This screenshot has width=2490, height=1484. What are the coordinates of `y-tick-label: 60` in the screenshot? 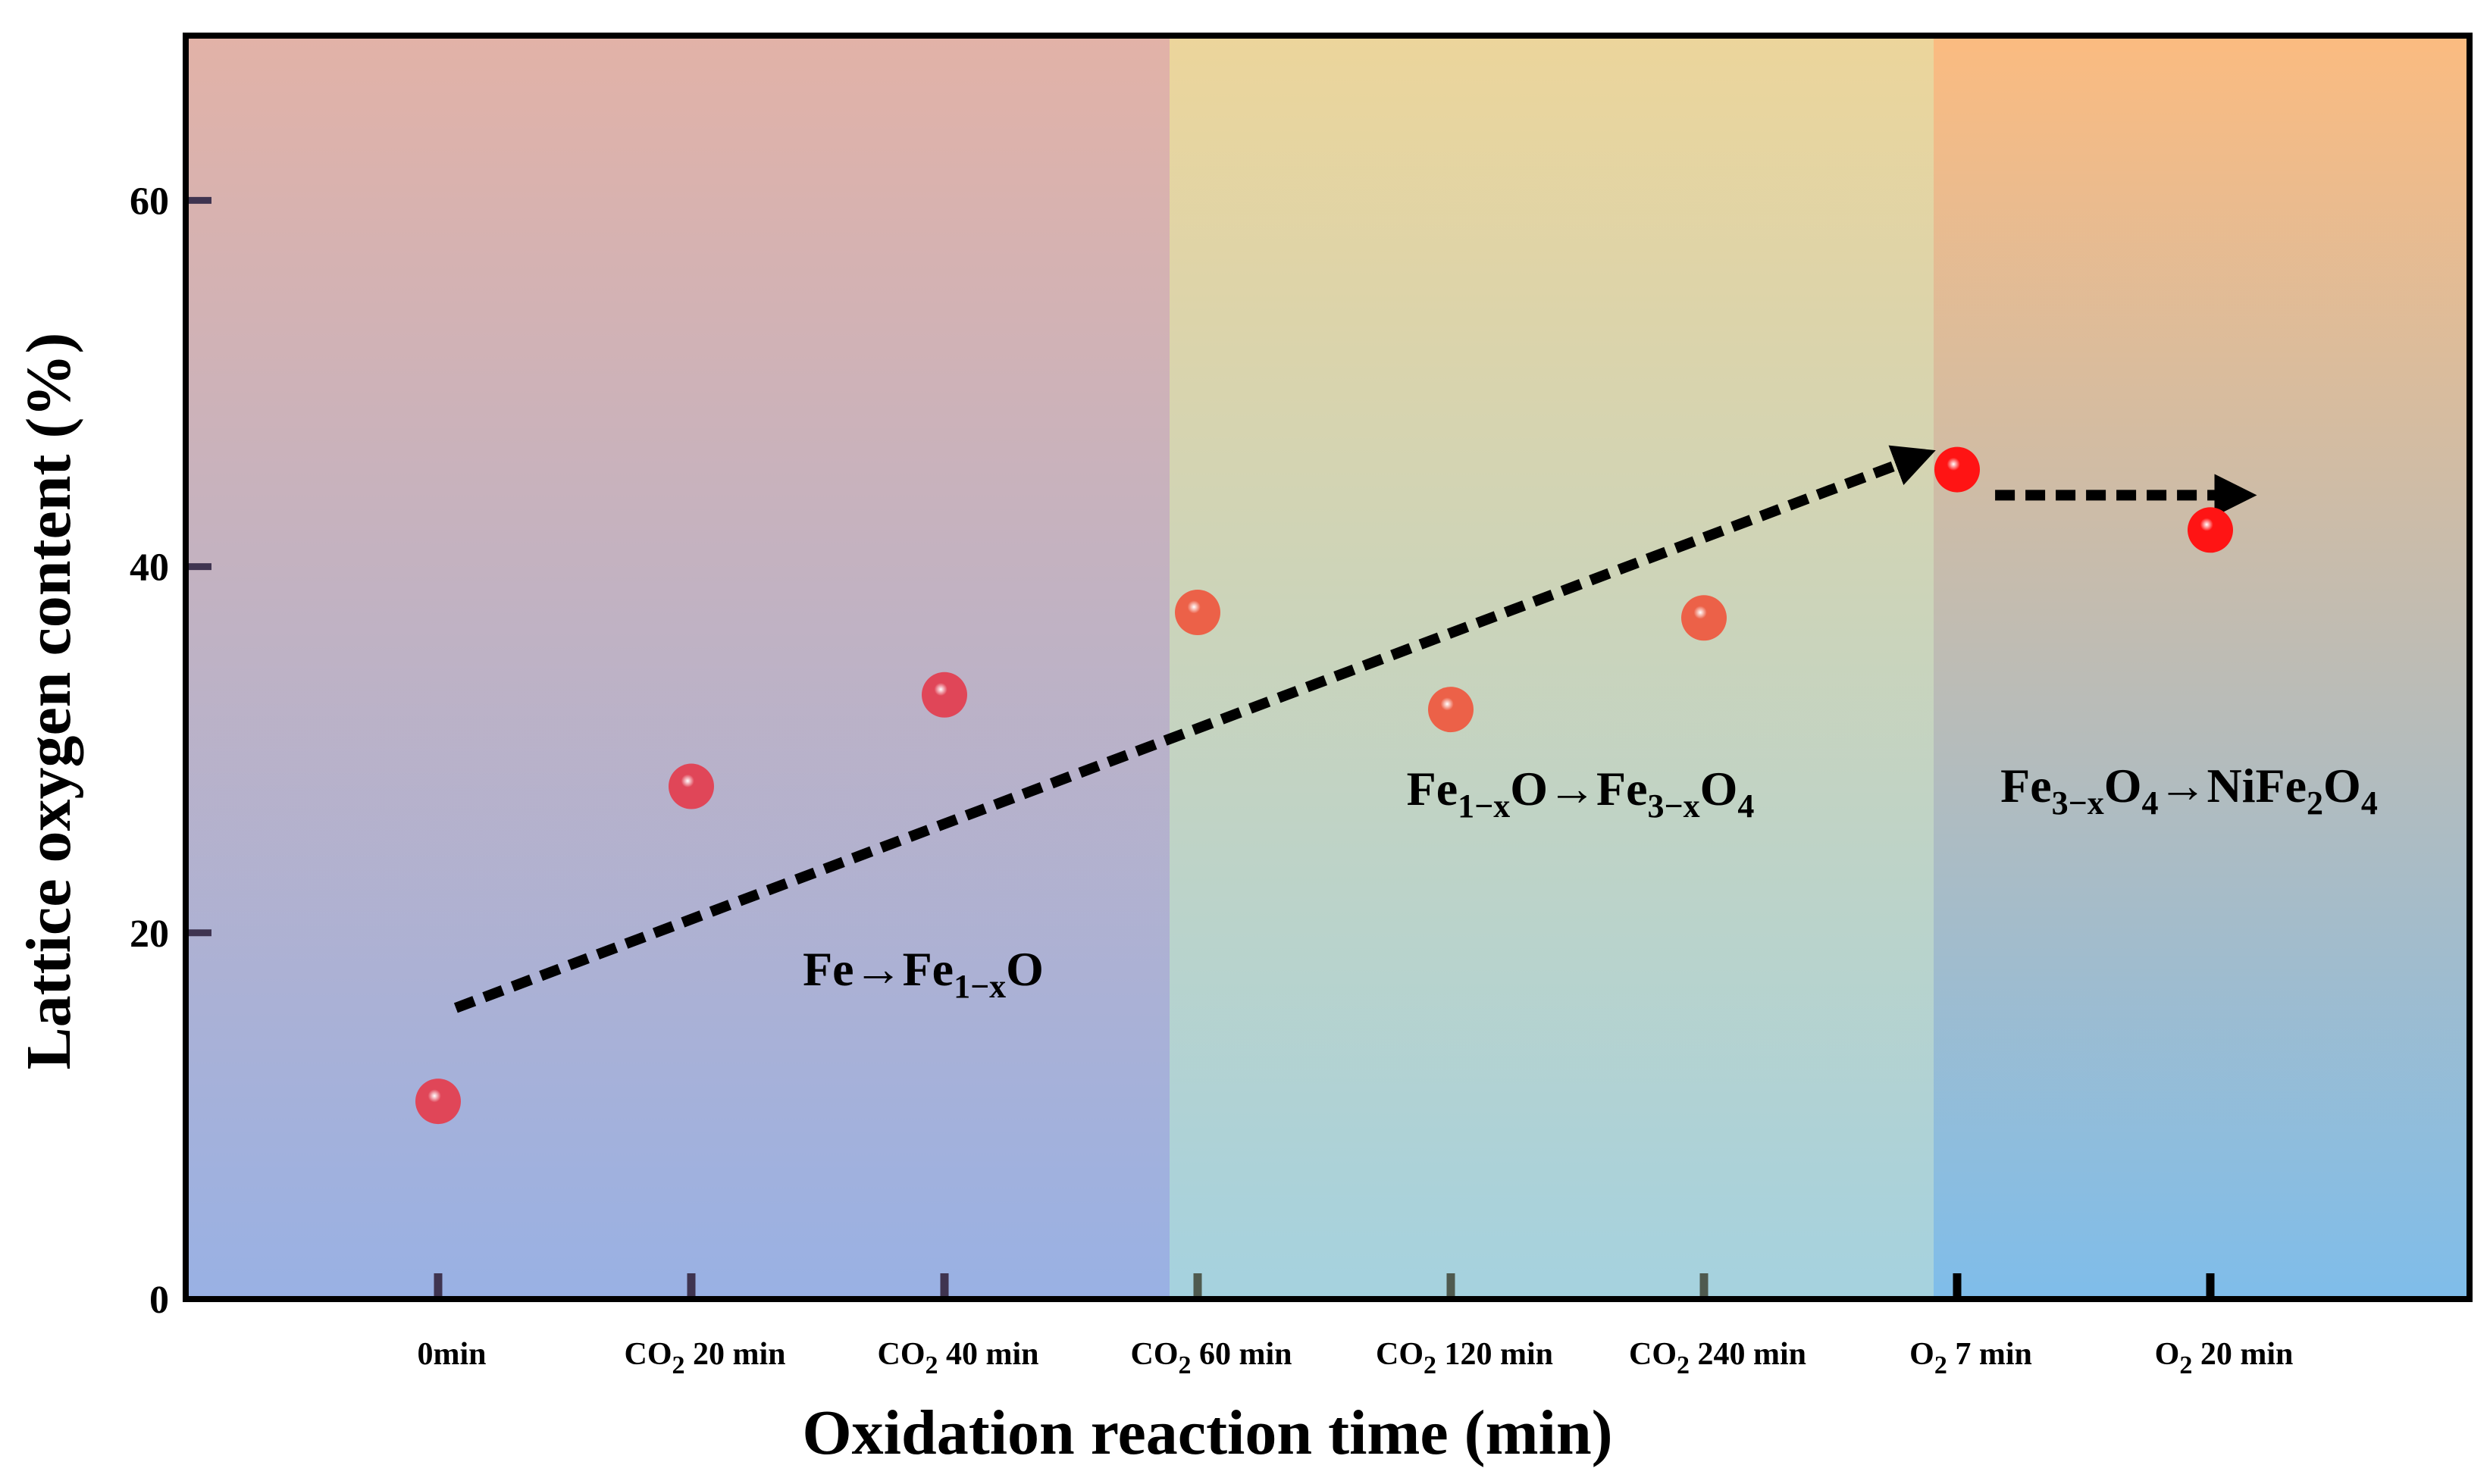 It's located at (149, 202).